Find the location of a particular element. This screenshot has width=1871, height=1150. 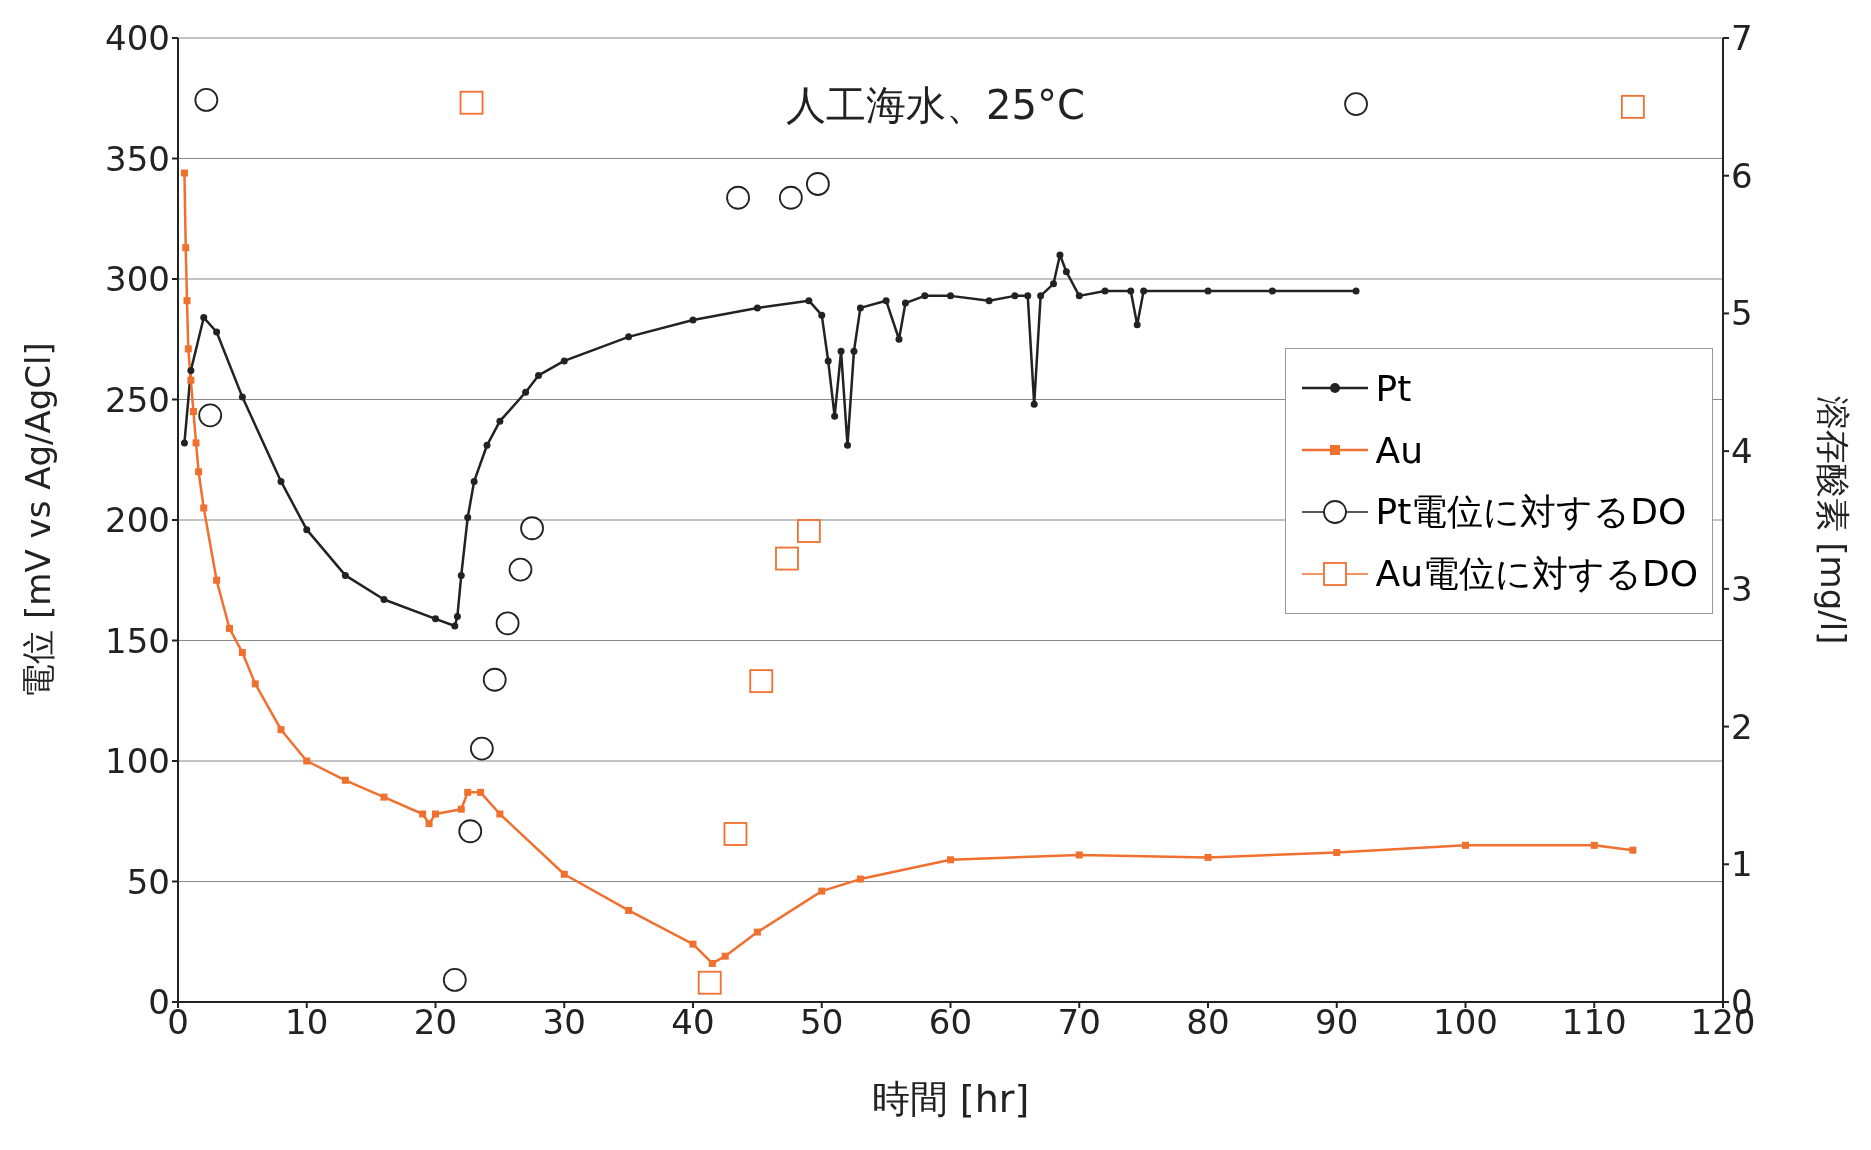

x-tick-label: 30 is located at coordinates (564, 1022).